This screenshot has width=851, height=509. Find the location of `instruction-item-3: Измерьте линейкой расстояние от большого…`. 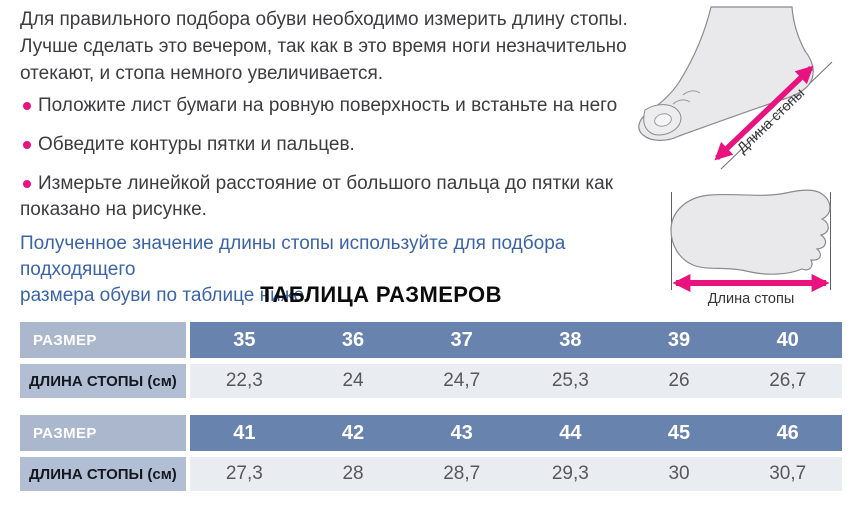

instruction-item-3: Измерьте линейкой расстояние от большого… is located at coordinates (331, 197).